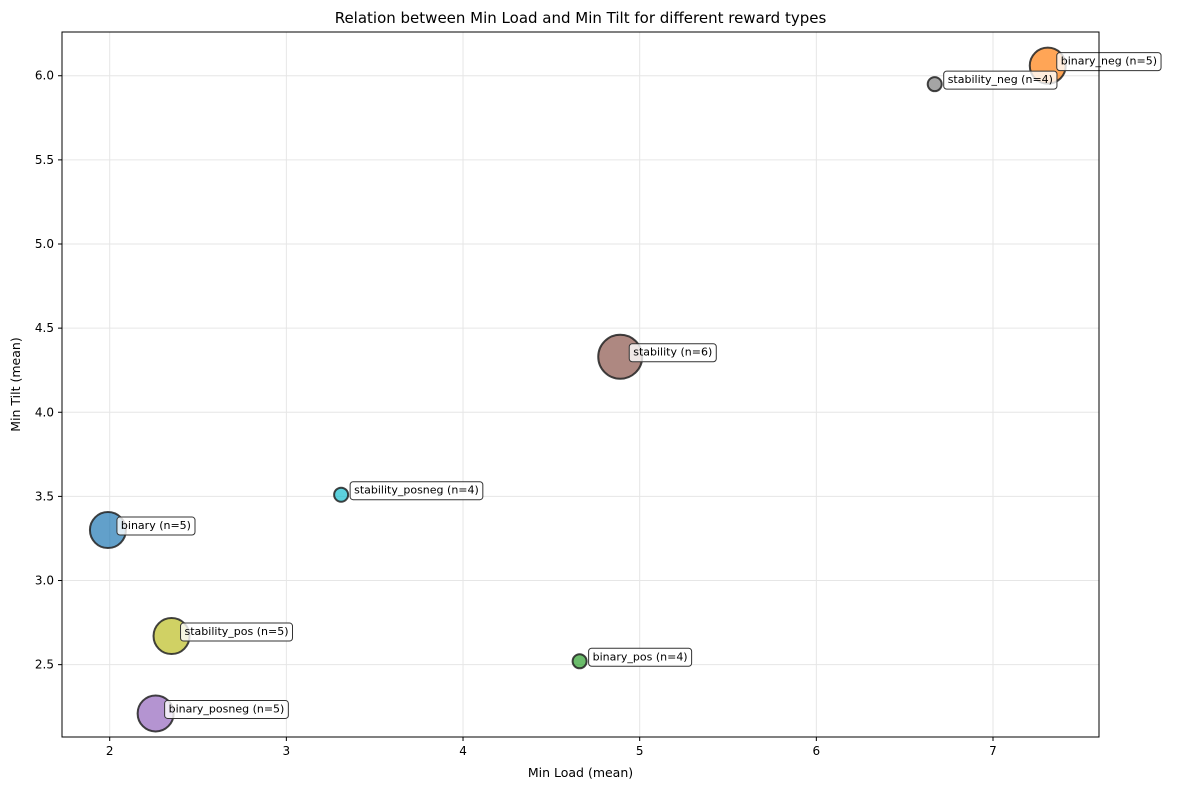  I want to click on data-label-group: stability_pos (n=5), so click(236, 632).